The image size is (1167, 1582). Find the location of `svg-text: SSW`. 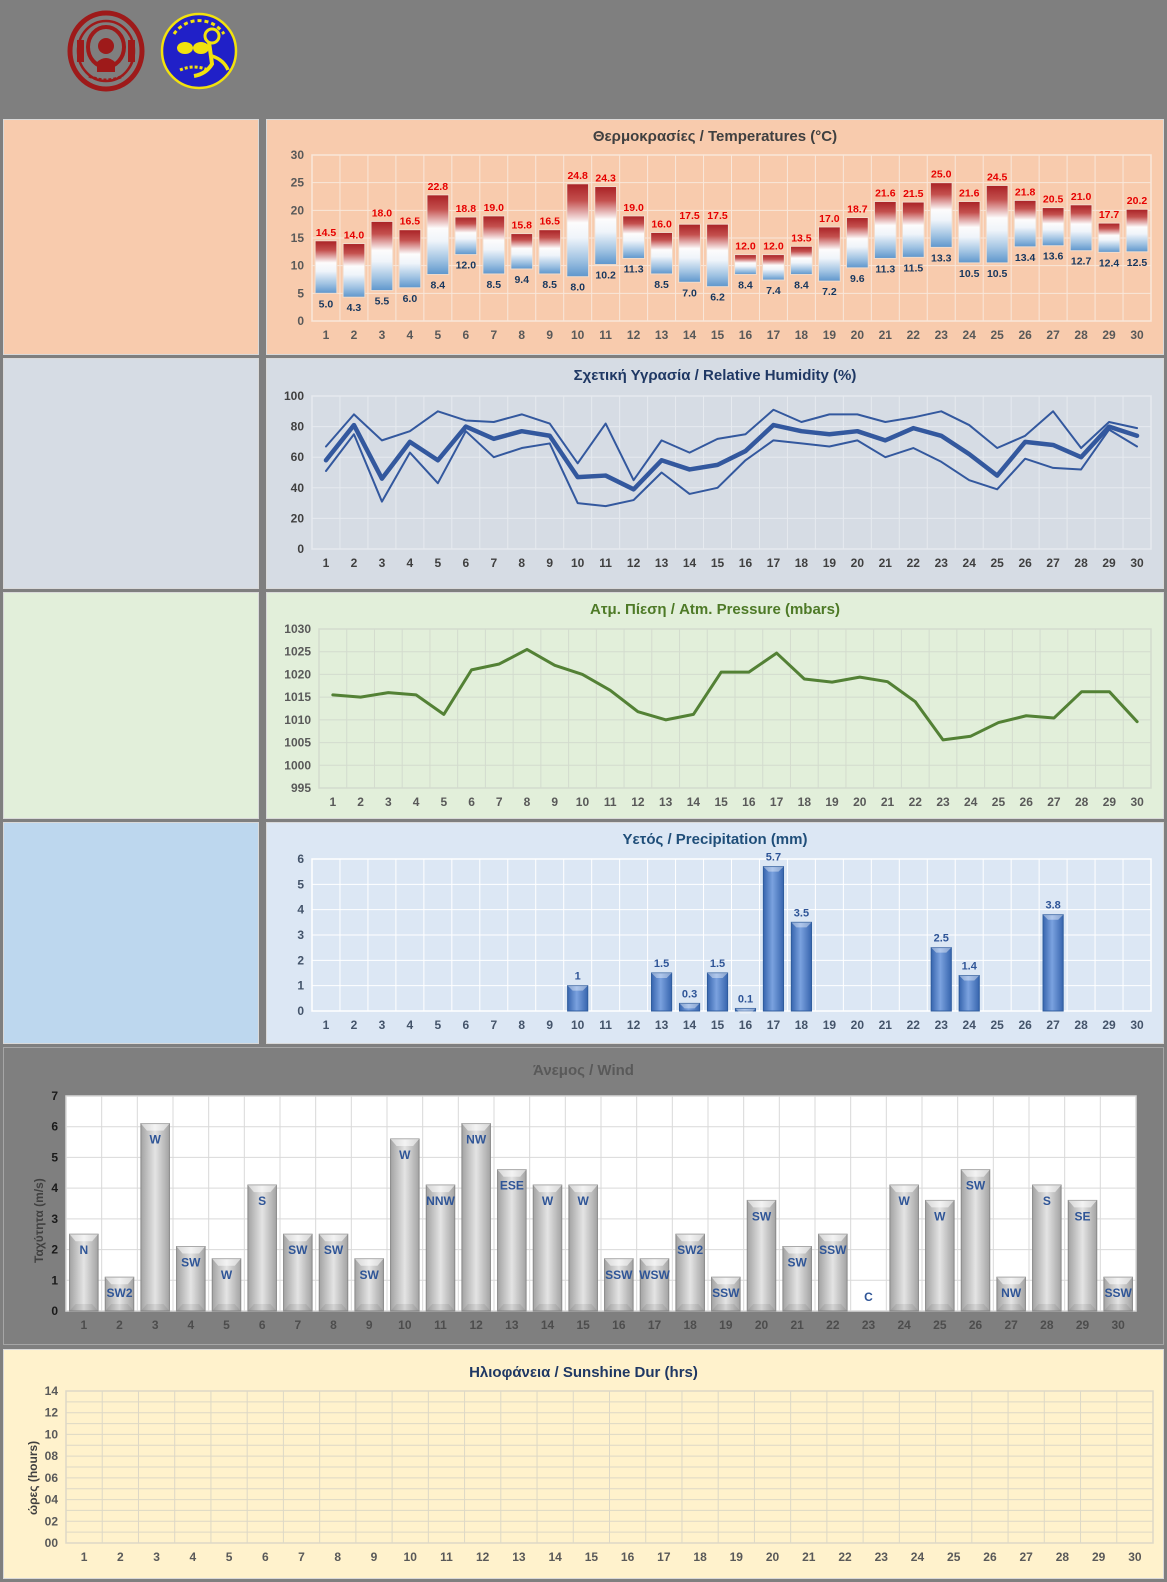

svg-text: SSW is located at coordinates (833, 1250).